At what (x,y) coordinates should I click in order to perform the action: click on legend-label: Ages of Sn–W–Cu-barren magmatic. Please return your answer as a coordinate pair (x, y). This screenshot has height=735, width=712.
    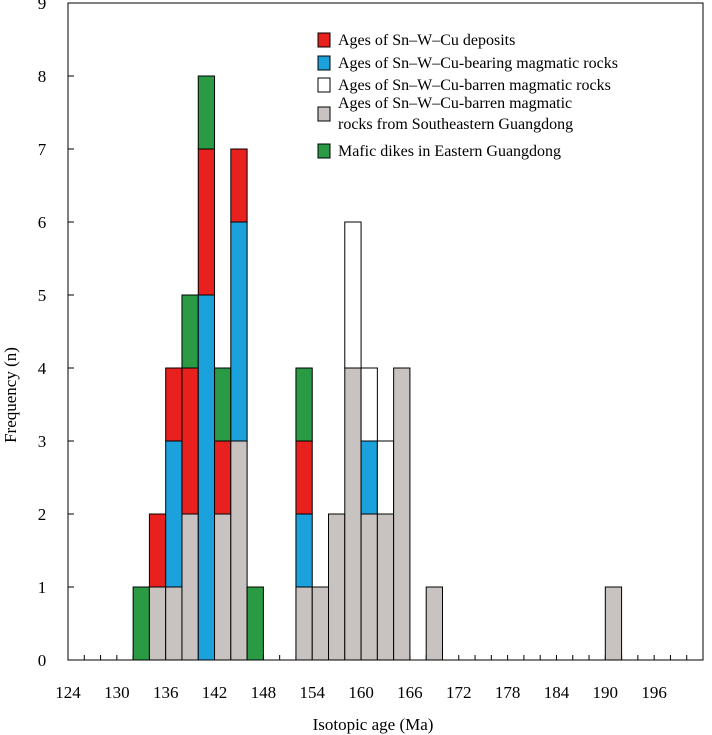
    Looking at the image, I should click on (455, 103).